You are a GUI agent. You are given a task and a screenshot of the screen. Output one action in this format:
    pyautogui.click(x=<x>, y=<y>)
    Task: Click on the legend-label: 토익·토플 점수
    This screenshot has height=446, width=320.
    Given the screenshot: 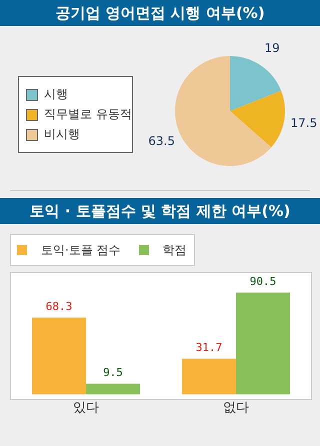 What is the action you would take?
    pyautogui.click(x=81, y=250)
    